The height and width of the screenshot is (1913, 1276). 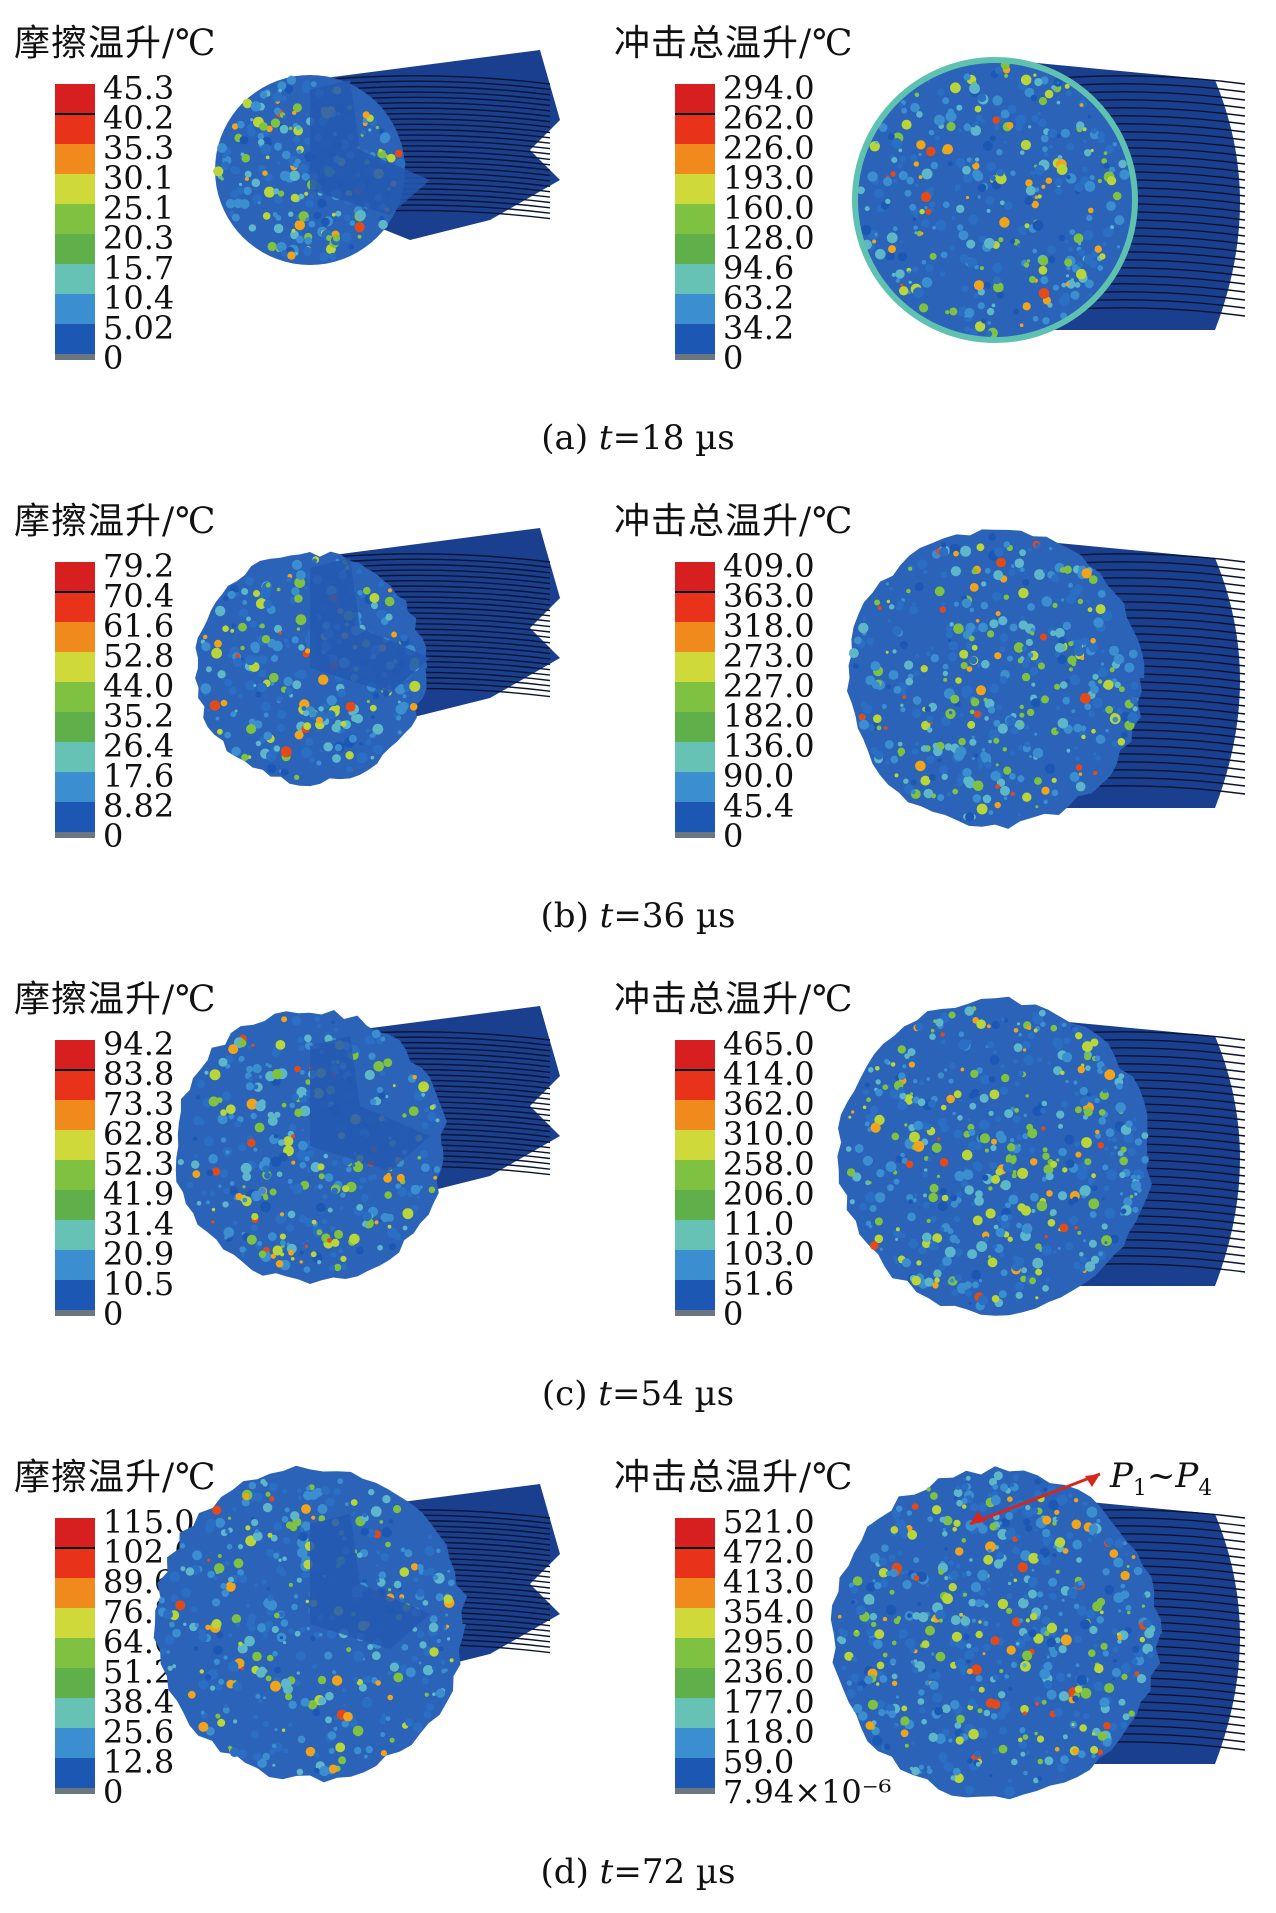 What do you see at coordinates (139, 88) in the screenshot?
I see `colorbar-tick-label: 45.3` at bounding box center [139, 88].